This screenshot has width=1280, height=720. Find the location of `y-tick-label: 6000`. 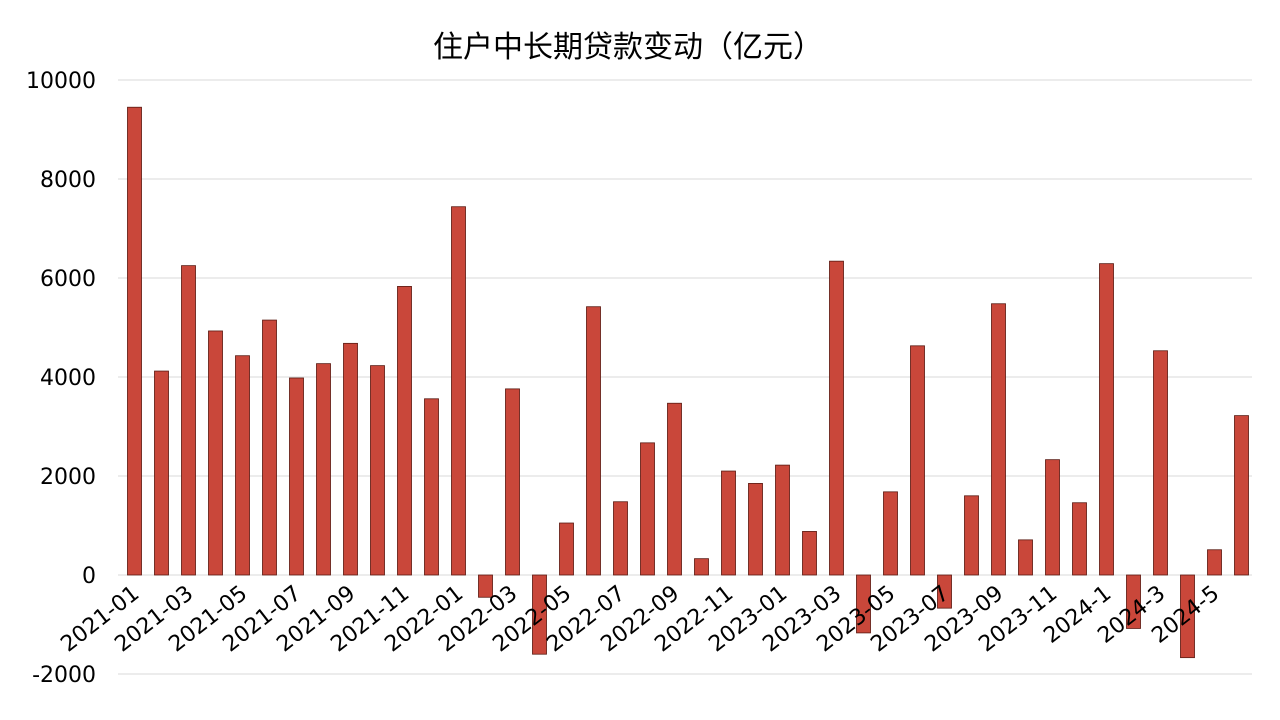

y-tick-label: 6000 is located at coordinates (68, 279).